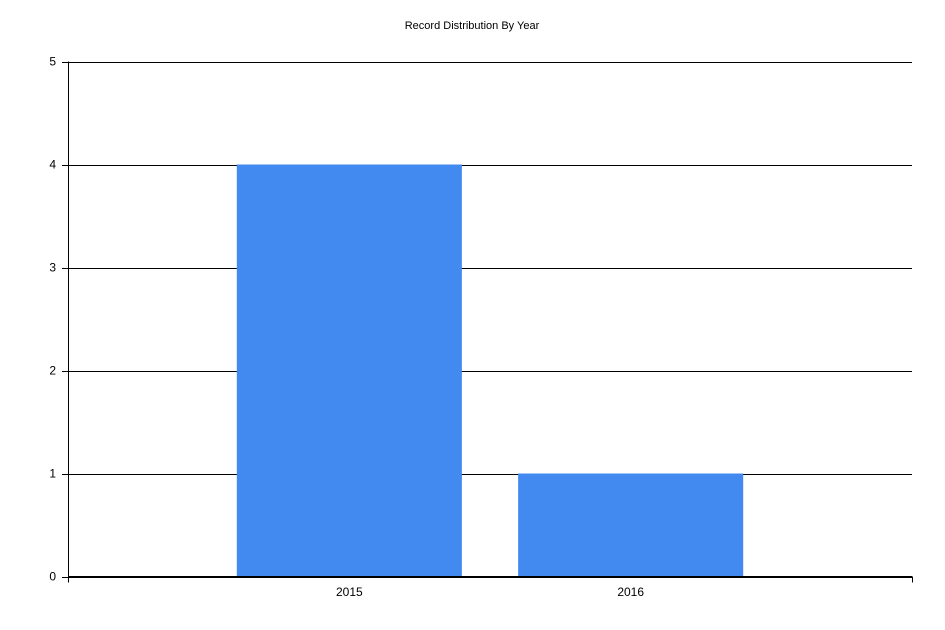 The width and height of the screenshot is (945, 630). What do you see at coordinates (52, 577) in the screenshot?
I see `y-tick-label: 0` at bounding box center [52, 577].